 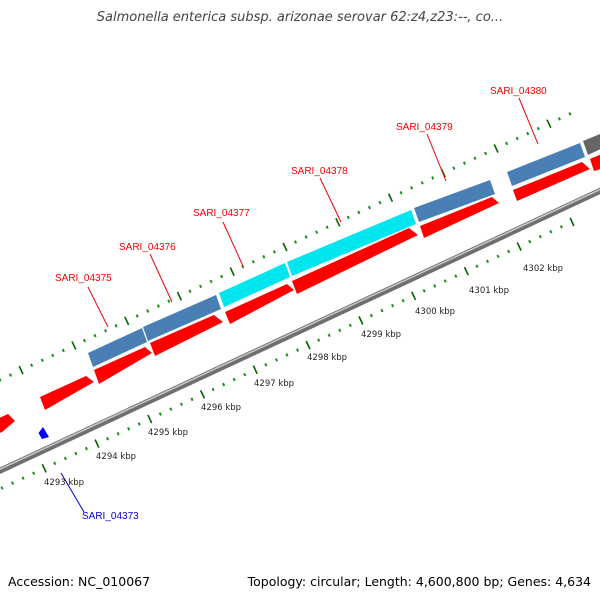 I want to click on gene-label-sari-04380: SARI_04380, so click(x=518, y=91).